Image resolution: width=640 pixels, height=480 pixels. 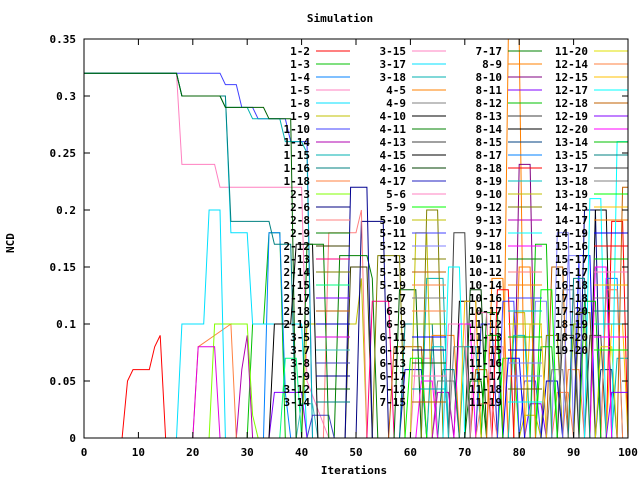 What do you see at coordinates (571, 259) in the screenshot?
I see `legend-label: 15-17` at bounding box center [571, 259].